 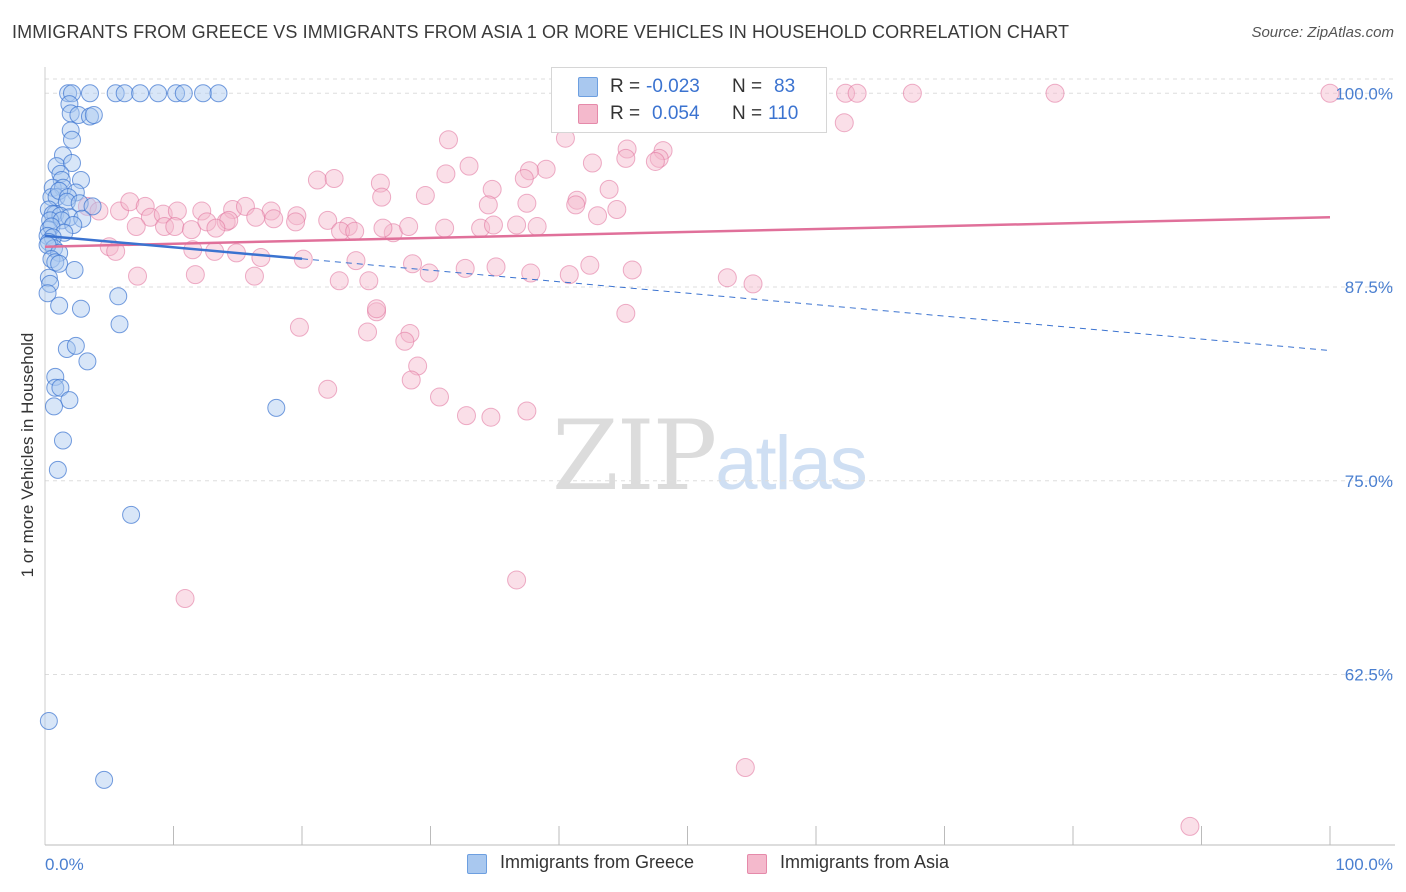 I want to click on greece-r-value: -0.023, so click(x=673, y=86).